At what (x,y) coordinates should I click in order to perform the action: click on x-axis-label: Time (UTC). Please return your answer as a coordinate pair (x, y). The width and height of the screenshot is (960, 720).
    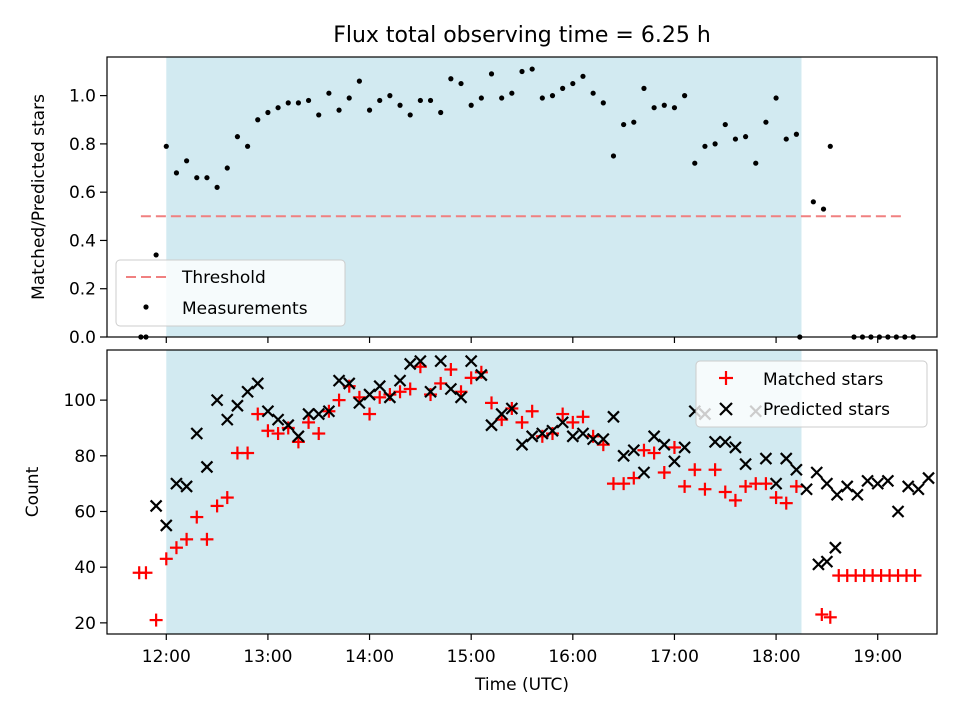
    Looking at the image, I should click on (521, 685).